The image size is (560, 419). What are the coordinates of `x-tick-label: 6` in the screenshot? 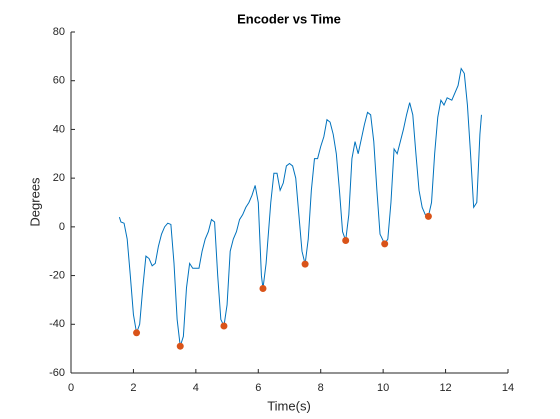 It's located at (258, 388).